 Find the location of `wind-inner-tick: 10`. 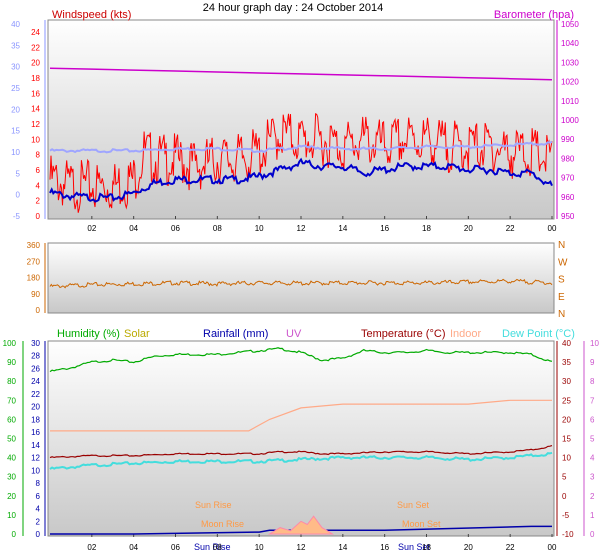

wind-inner-tick: 10 is located at coordinates (35, 139).